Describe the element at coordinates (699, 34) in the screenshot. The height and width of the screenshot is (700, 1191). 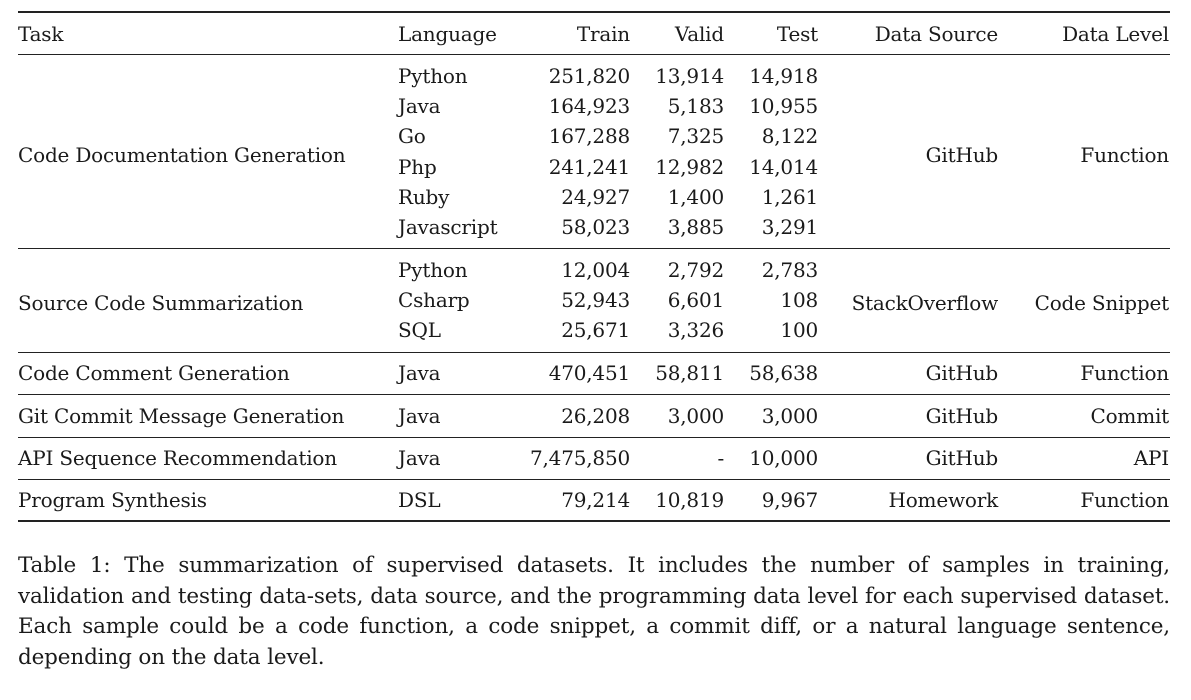
I see `header-valid: Valid` at that location.